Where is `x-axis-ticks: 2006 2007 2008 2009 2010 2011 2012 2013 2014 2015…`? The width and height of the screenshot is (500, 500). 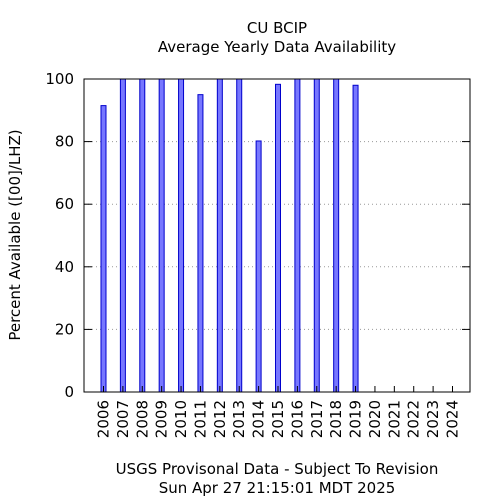
x-axis-ticks: 2006 2007 2008 2009 2010 2011 2012 2013 2014 2015… is located at coordinates (278, 412).